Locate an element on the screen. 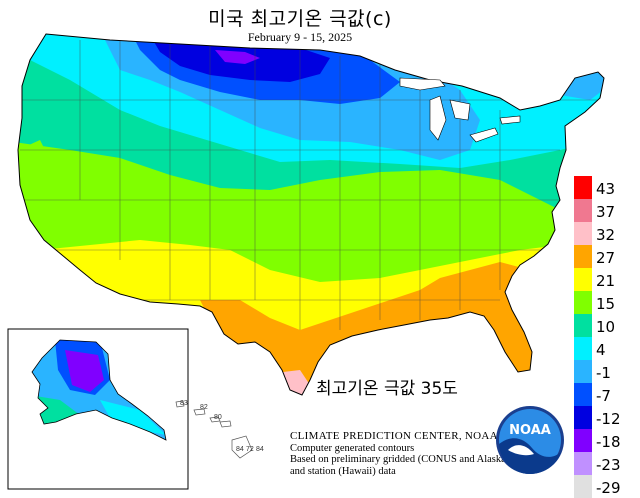 This screenshot has width=640, height=498. legend-item: 21 is located at coordinates (605, 279).